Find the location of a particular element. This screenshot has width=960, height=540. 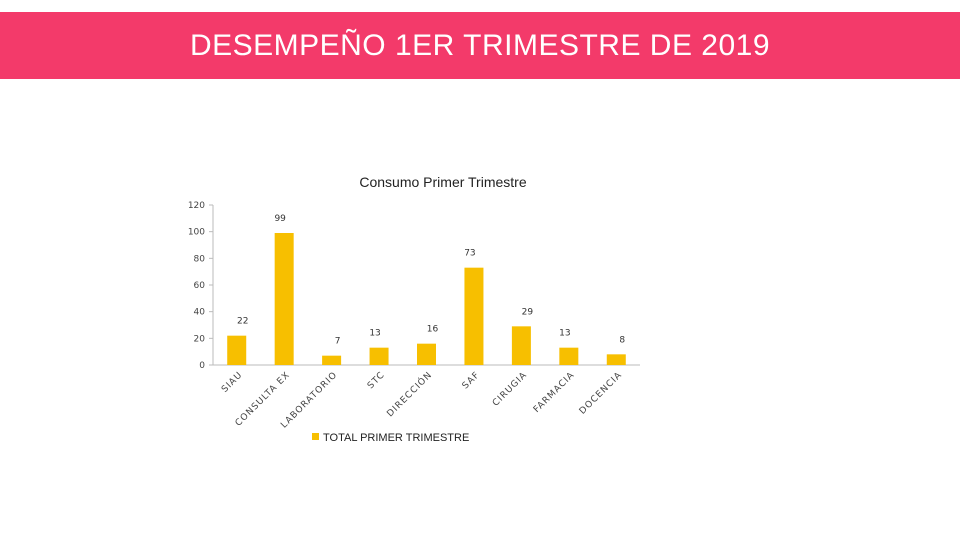

category-label: DIRECCIÓN is located at coordinates (409, 394).